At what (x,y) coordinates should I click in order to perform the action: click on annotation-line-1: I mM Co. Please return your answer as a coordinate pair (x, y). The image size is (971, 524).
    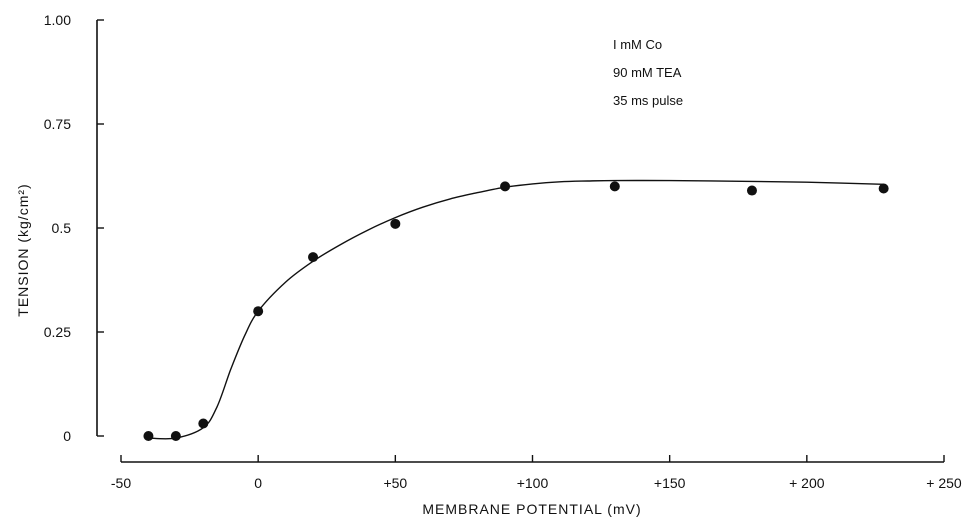
    Looking at the image, I should click on (637, 44).